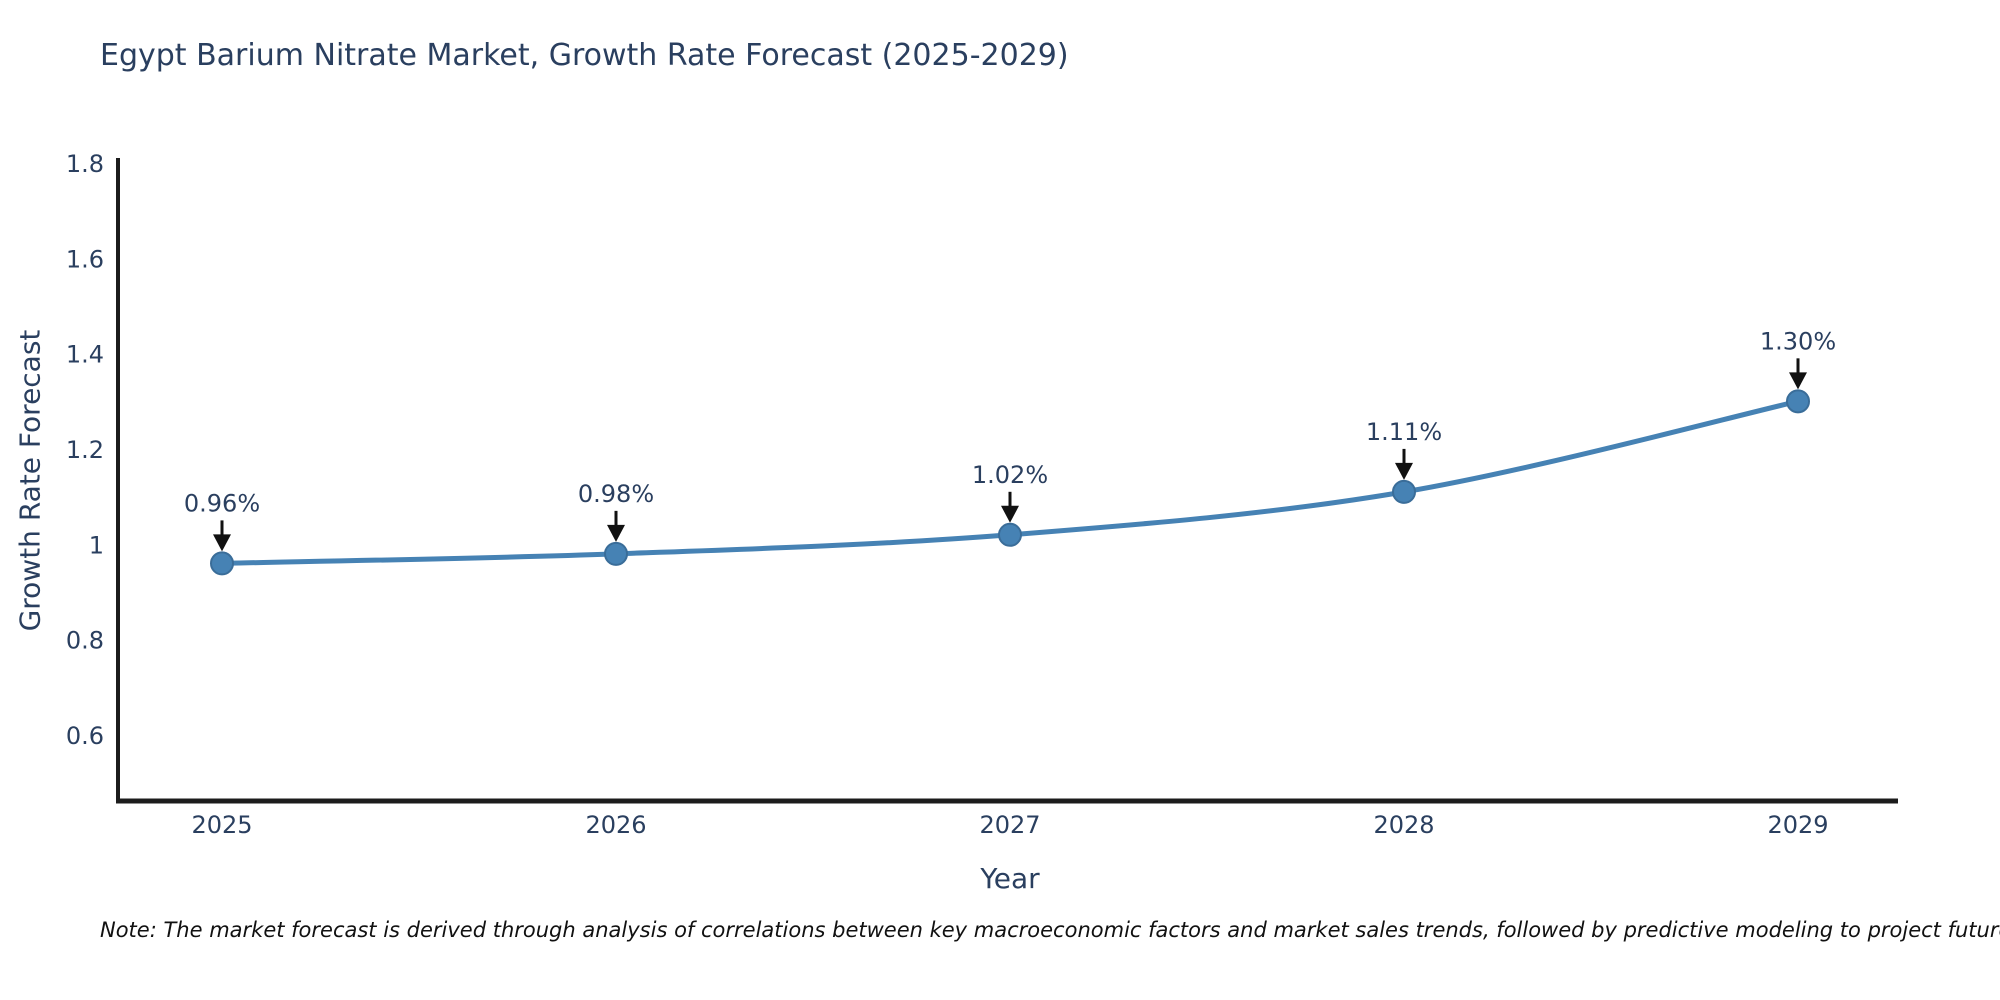  Describe the element at coordinates (1403, 825) in the screenshot. I see `x-tick-label: 2028` at that location.